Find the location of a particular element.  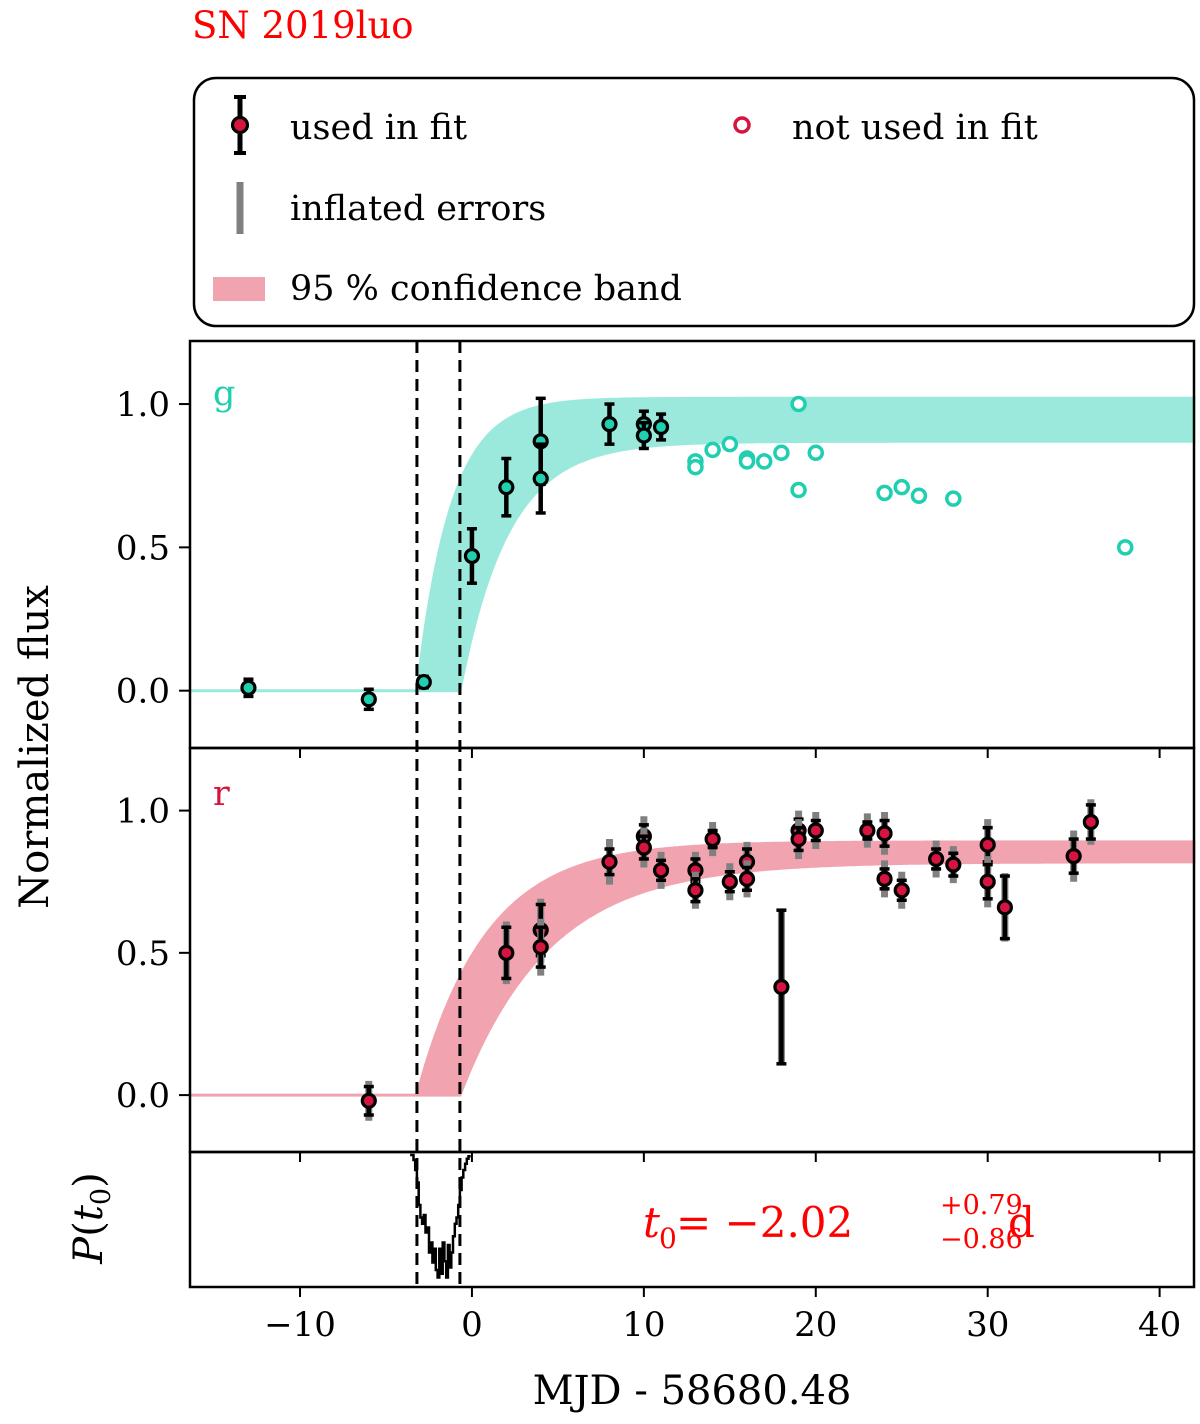

legend-label-used: used in fit is located at coordinates (378, 128).